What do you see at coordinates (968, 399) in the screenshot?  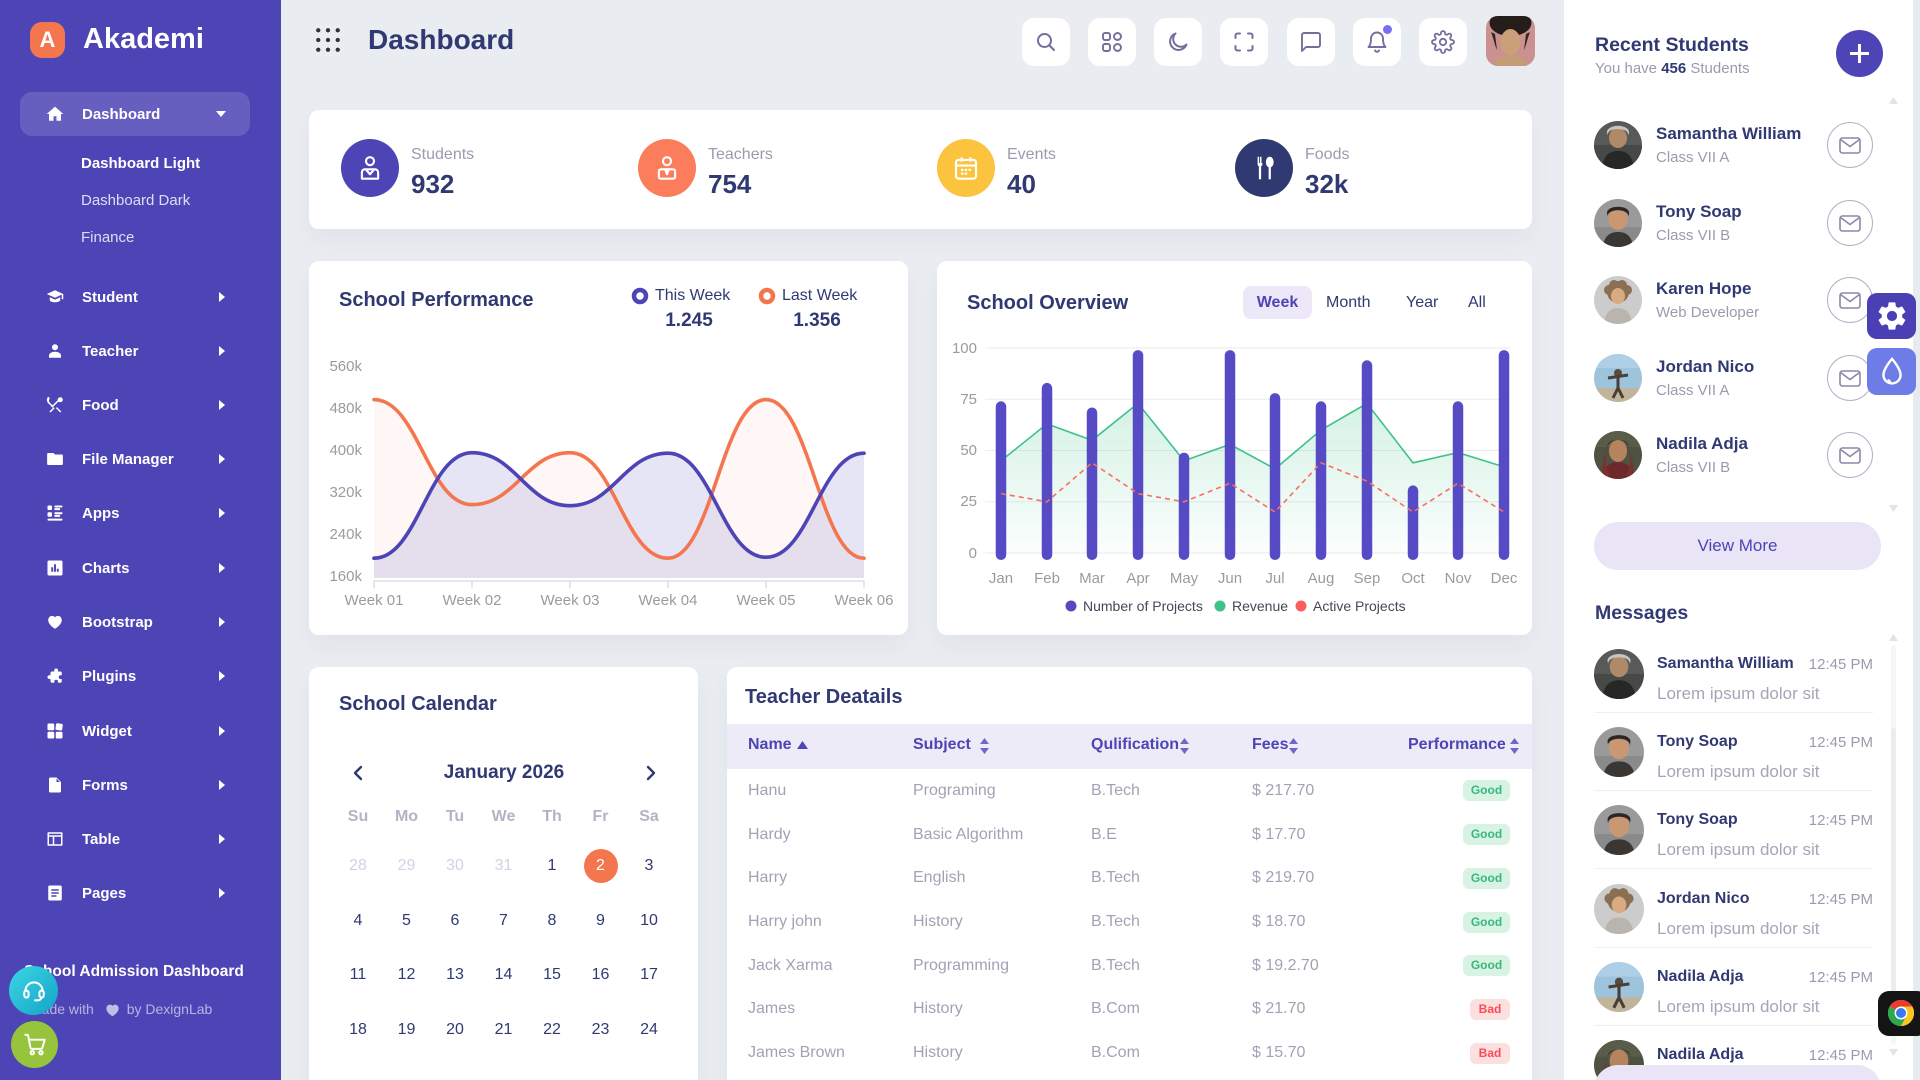 I see `svg-text: 75` at bounding box center [968, 399].